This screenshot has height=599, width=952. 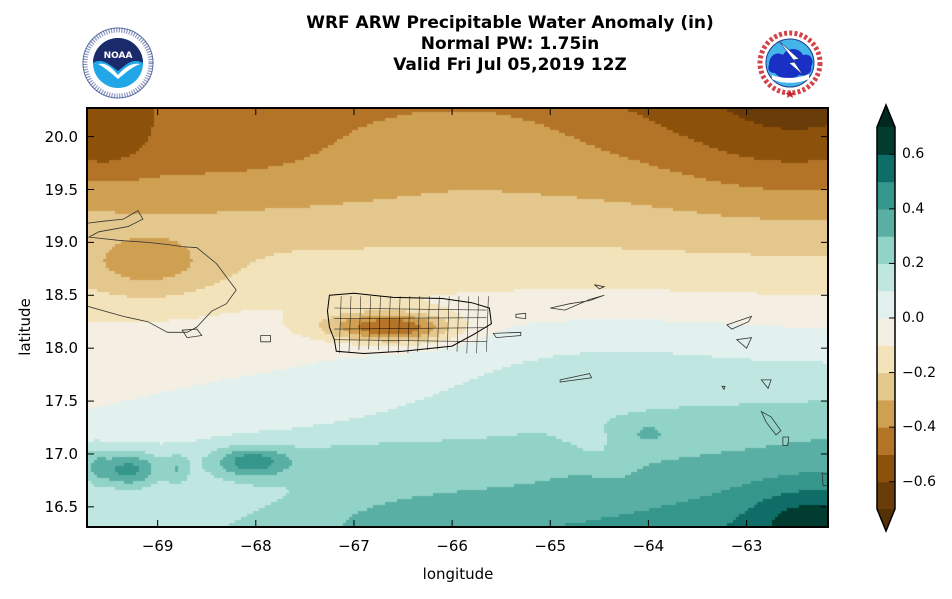 What do you see at coordinates (744, 343) in the screenshot?
I see `coastline-st-barts` at bounding box center [744, 343].